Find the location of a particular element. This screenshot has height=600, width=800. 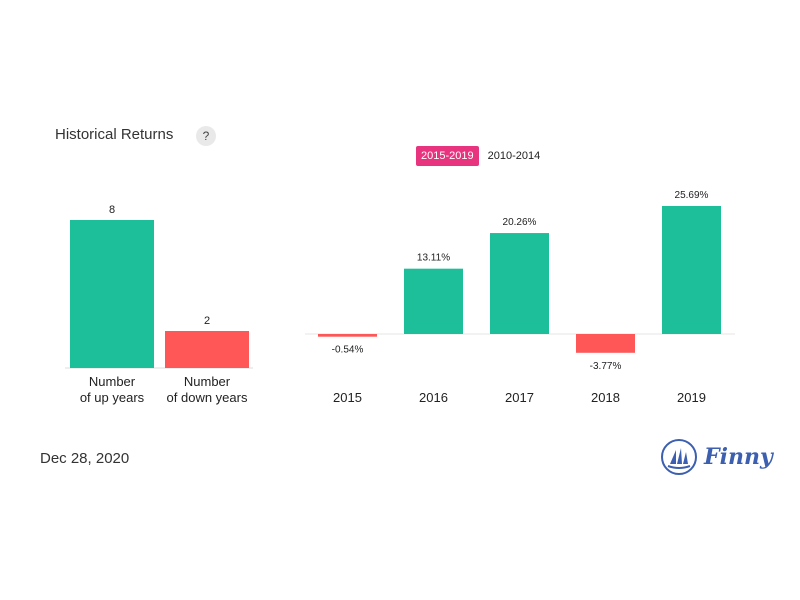

brand-logo: Finny is located at coordinates (716, 457).